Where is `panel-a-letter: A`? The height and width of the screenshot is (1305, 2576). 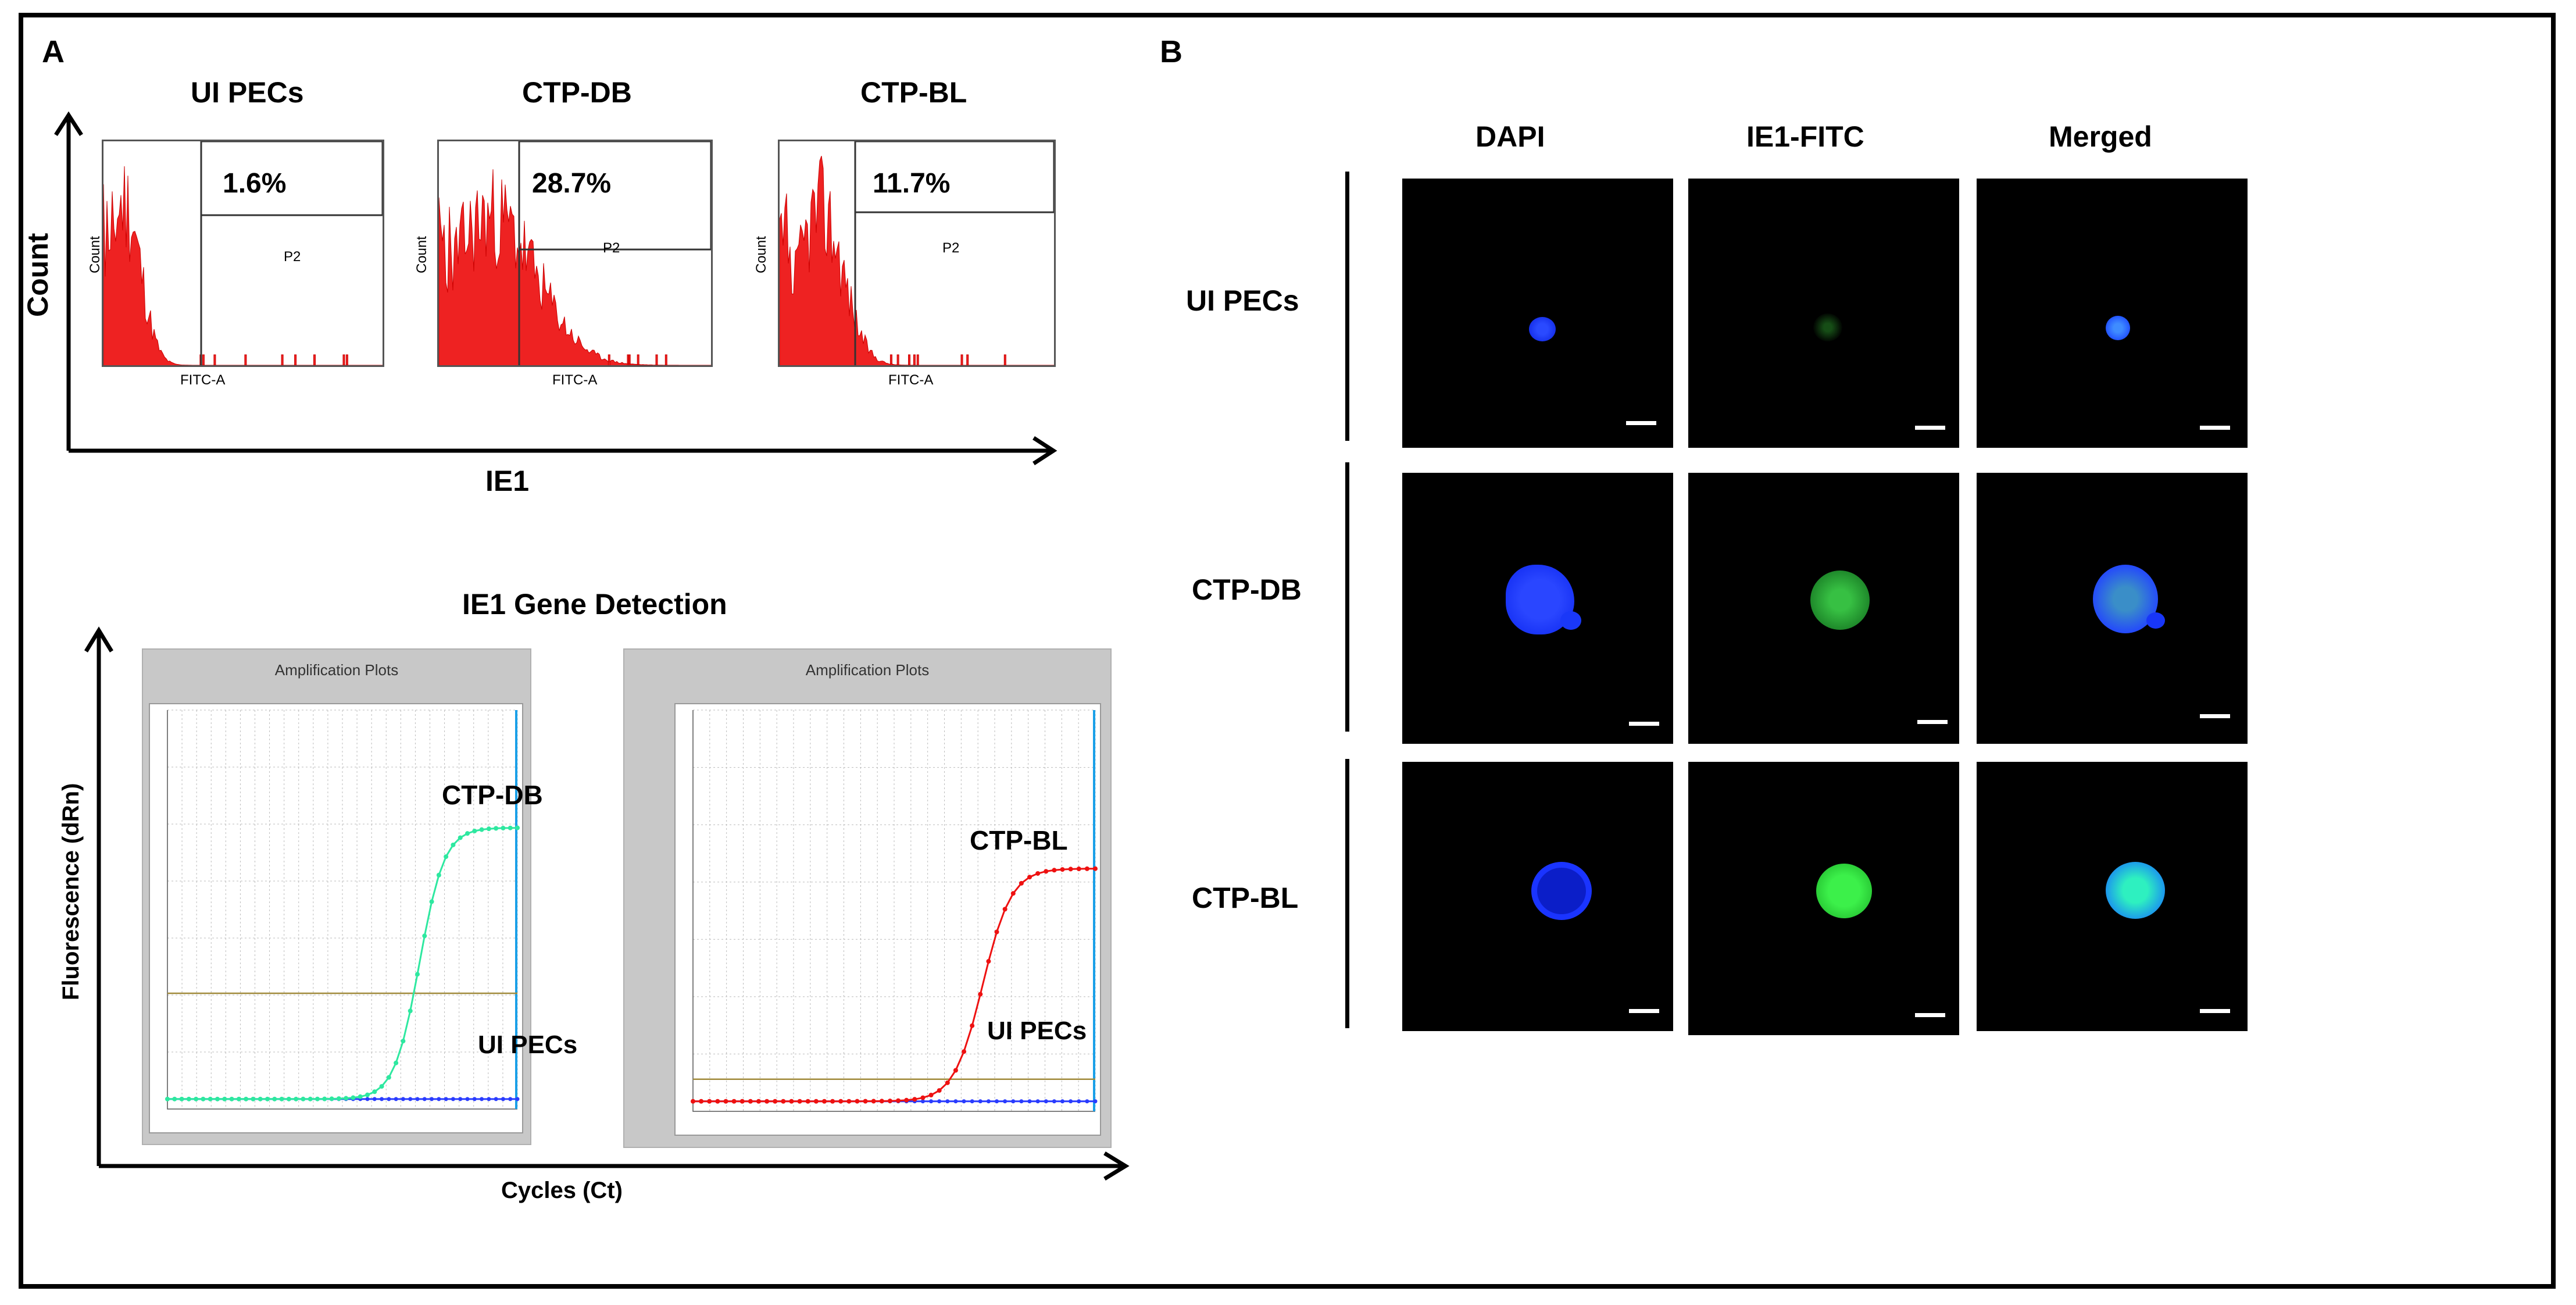 panel-a-letter: A is located at coordinates (53, 52).